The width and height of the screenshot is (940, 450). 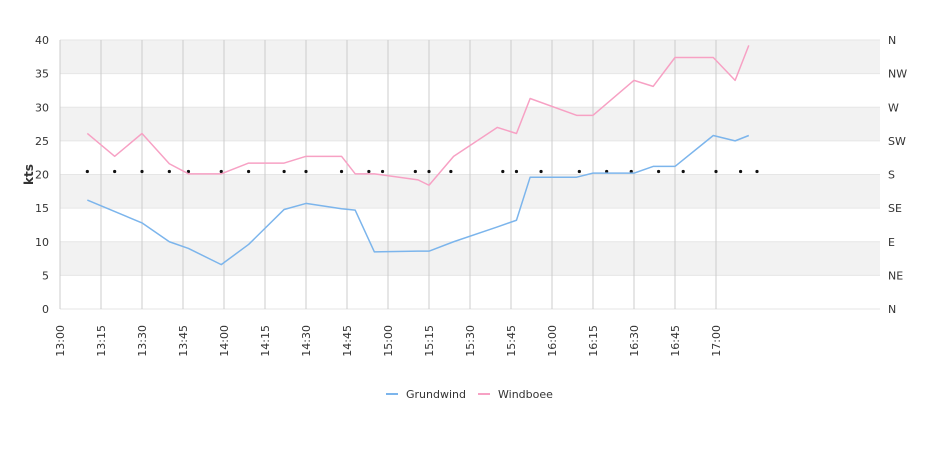 I want to click on y-tick-label: 0, so click(x=45, y=309).